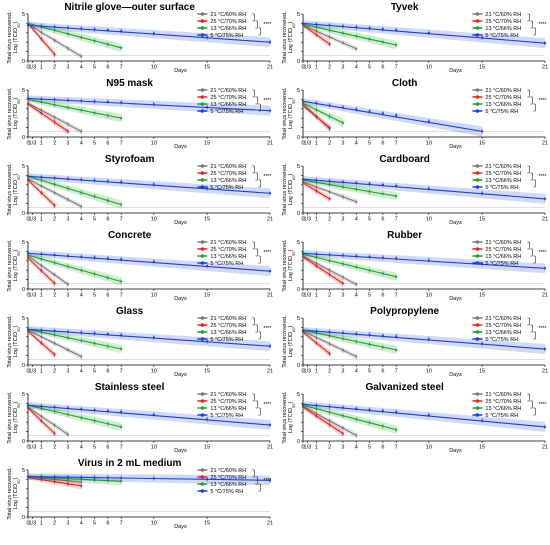  I want to click on x-tick-label: 21, so click(545, 448).